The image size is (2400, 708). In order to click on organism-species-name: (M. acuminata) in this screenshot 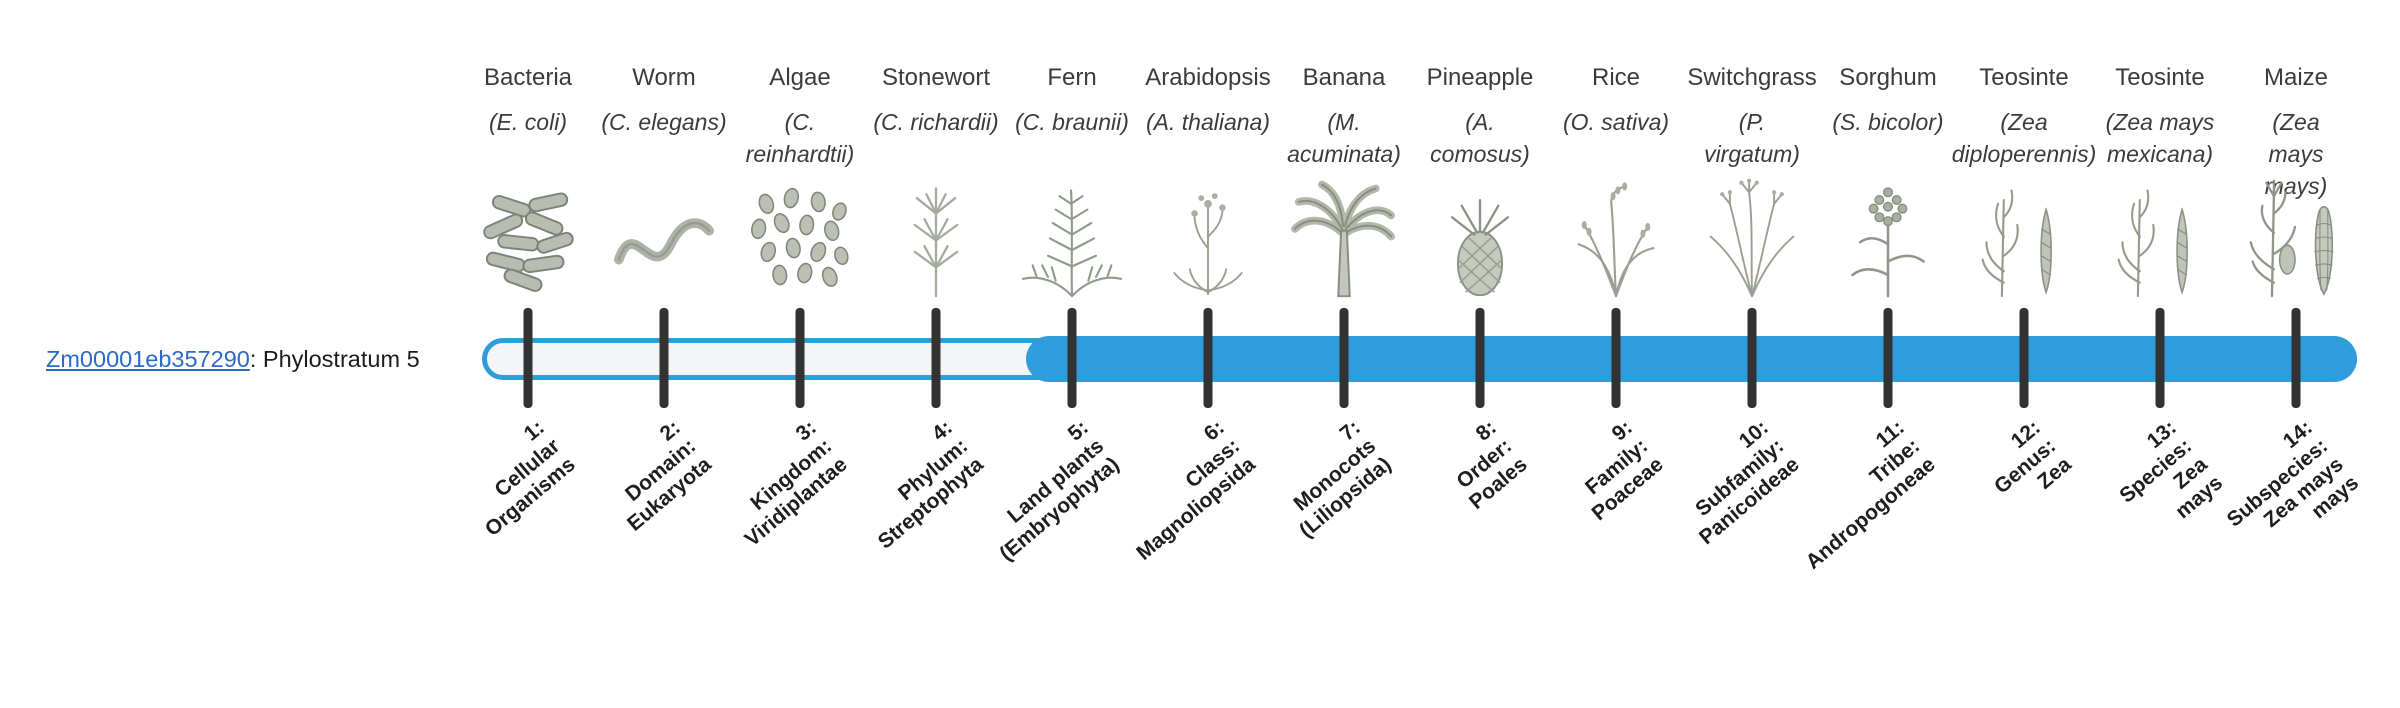, I will do `click(1344, 138)`.